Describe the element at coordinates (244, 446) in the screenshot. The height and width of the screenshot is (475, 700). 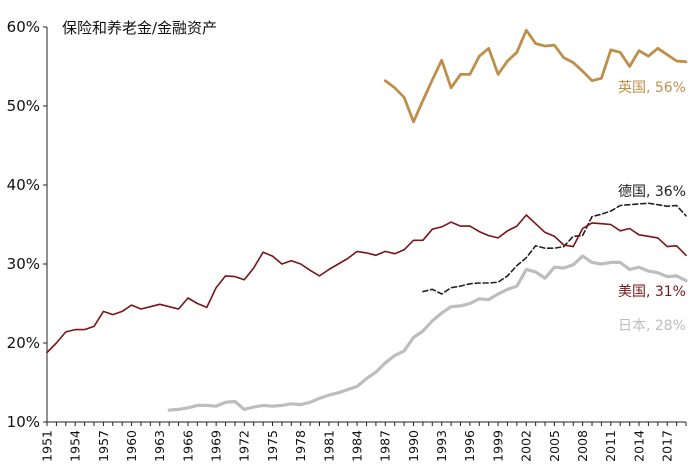
I see `x-tick-label: 1972` at that location.